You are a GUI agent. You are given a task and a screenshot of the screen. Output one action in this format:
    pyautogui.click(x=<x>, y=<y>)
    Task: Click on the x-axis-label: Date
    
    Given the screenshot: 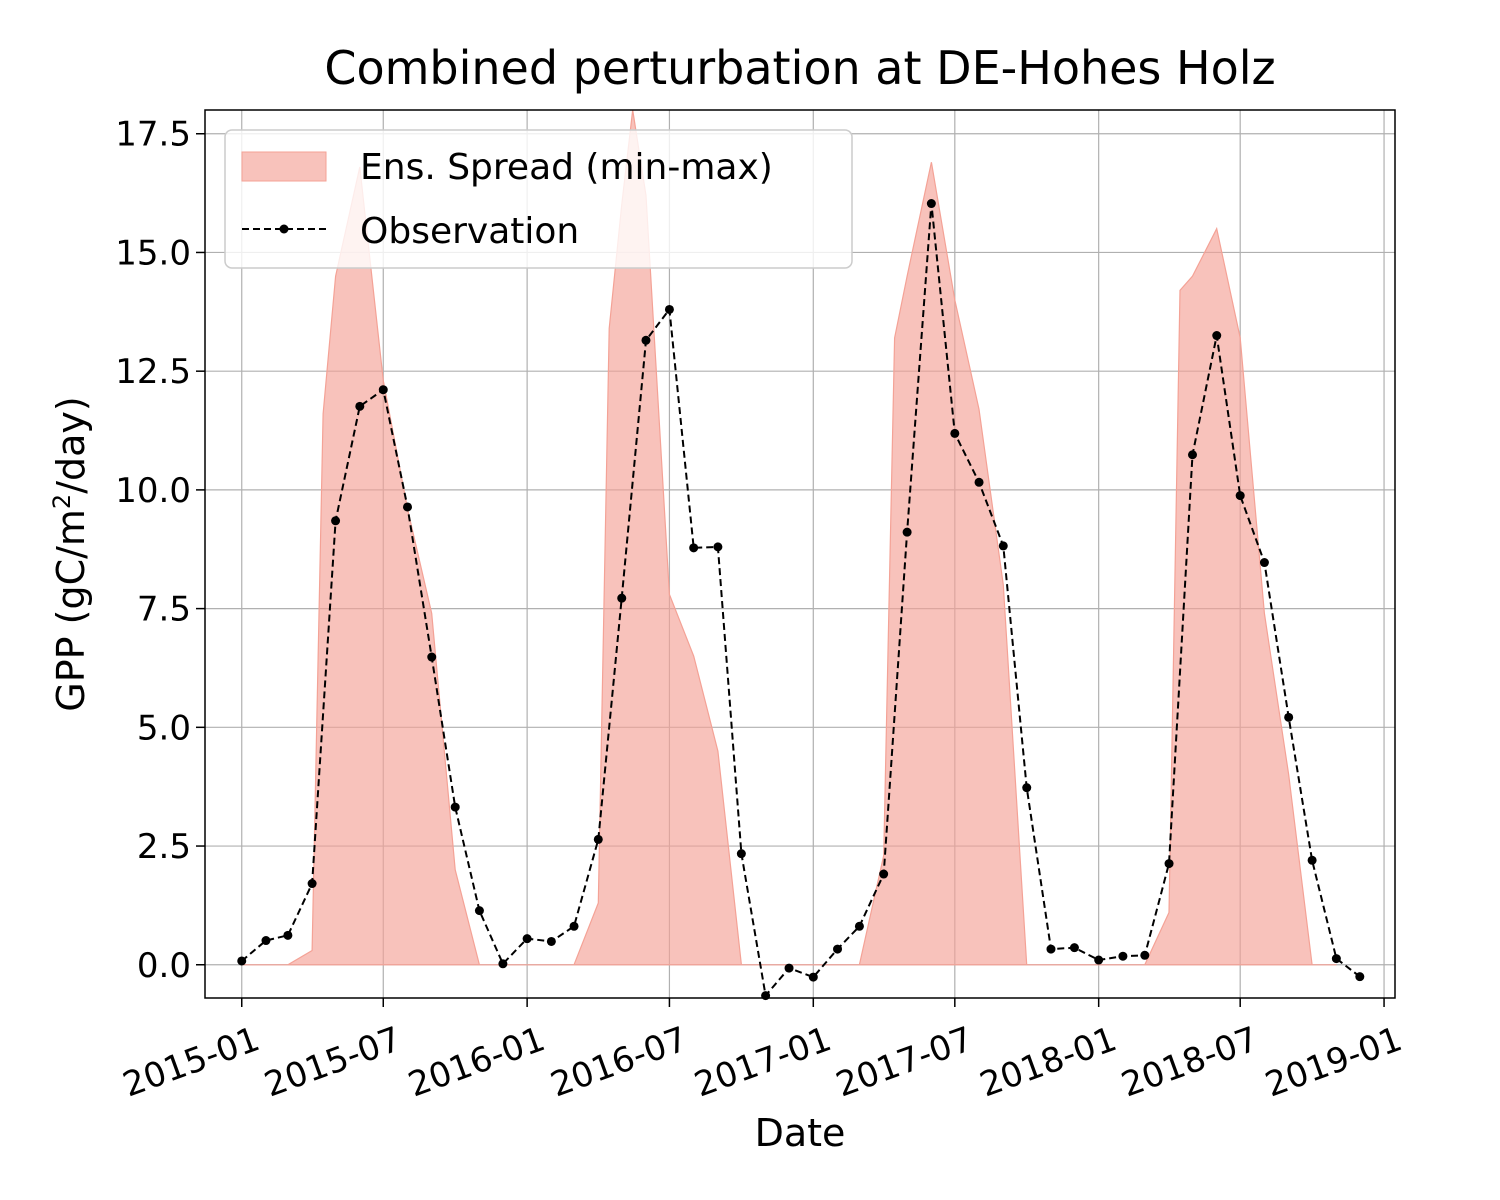 What is the action you would take?
    pyautogui.click(x=800, y=1133)
    